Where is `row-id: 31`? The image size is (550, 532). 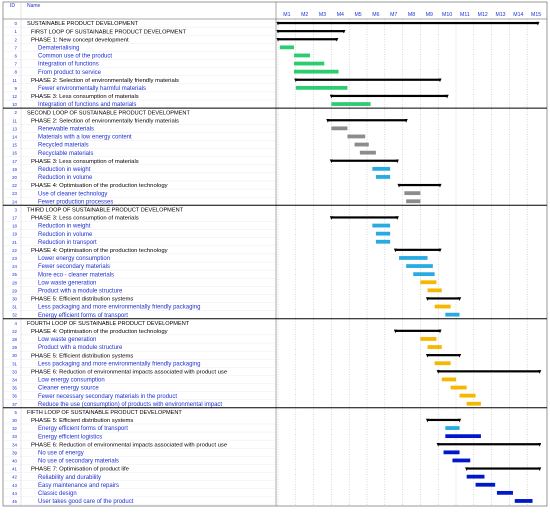 row-id: 31 is located at coordinates (14, 363).